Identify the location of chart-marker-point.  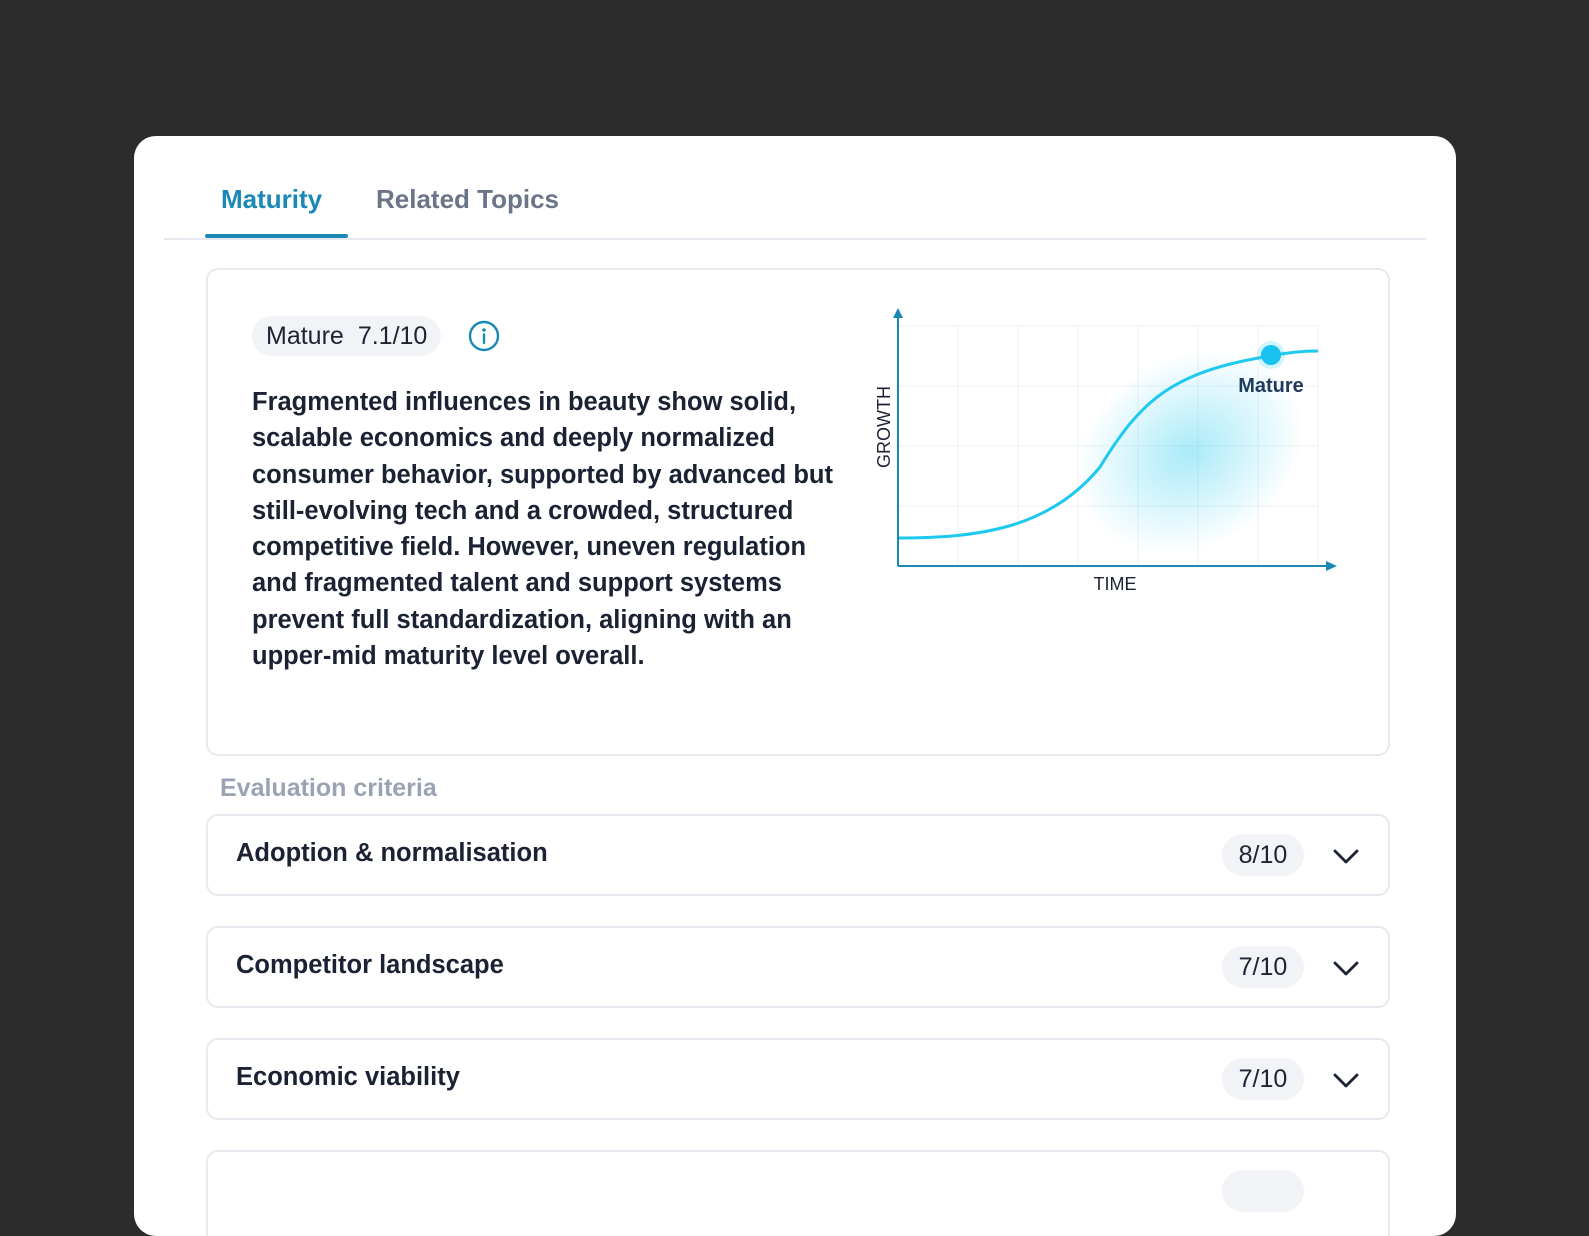
(1271, 355).